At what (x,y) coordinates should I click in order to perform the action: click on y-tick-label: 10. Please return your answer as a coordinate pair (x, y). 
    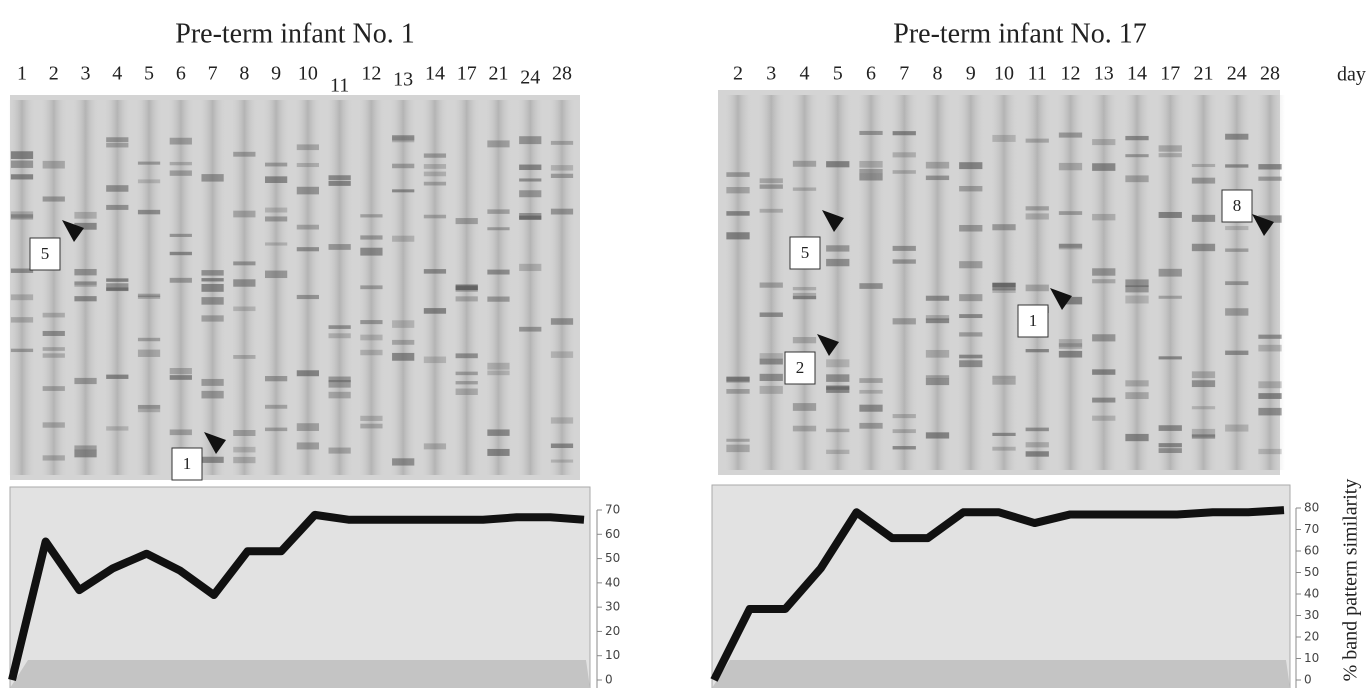
    Looking at the image, I should click on (1311, 658).